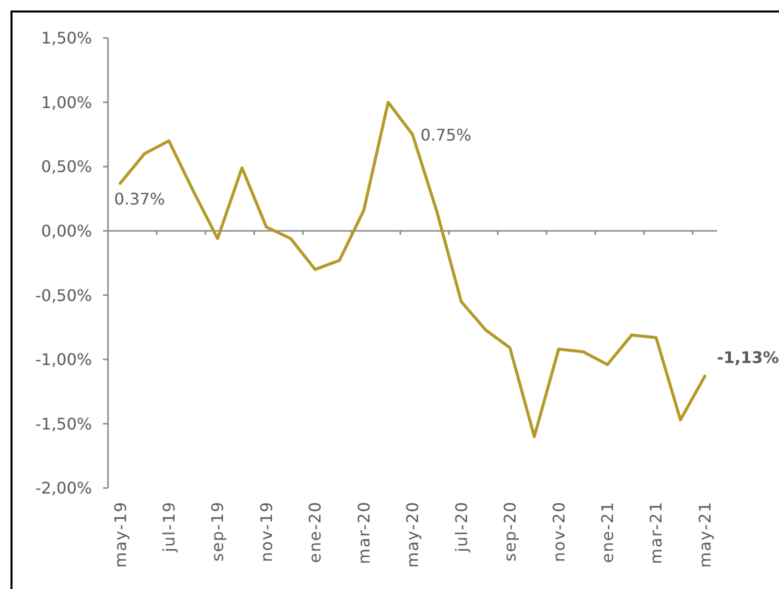 The width and height of the screenshot is (779, 589). What do you see at coordinates (446, 134) in the screenshot?
I see `data-label: 0.75%` at bounding box center [446, 134].